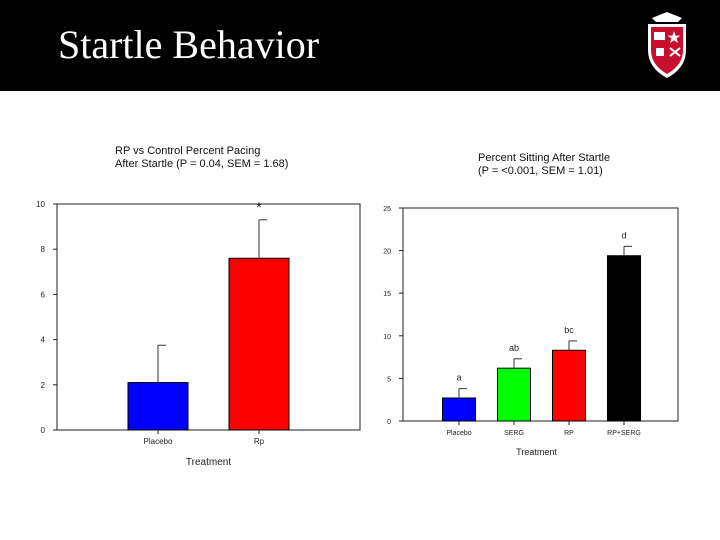 This screenshot has width=720, height=540. Describe the element at coordinates (536, 452) in the screenshot. I see `chart-2-x-axis-label: Treatment` at that location.